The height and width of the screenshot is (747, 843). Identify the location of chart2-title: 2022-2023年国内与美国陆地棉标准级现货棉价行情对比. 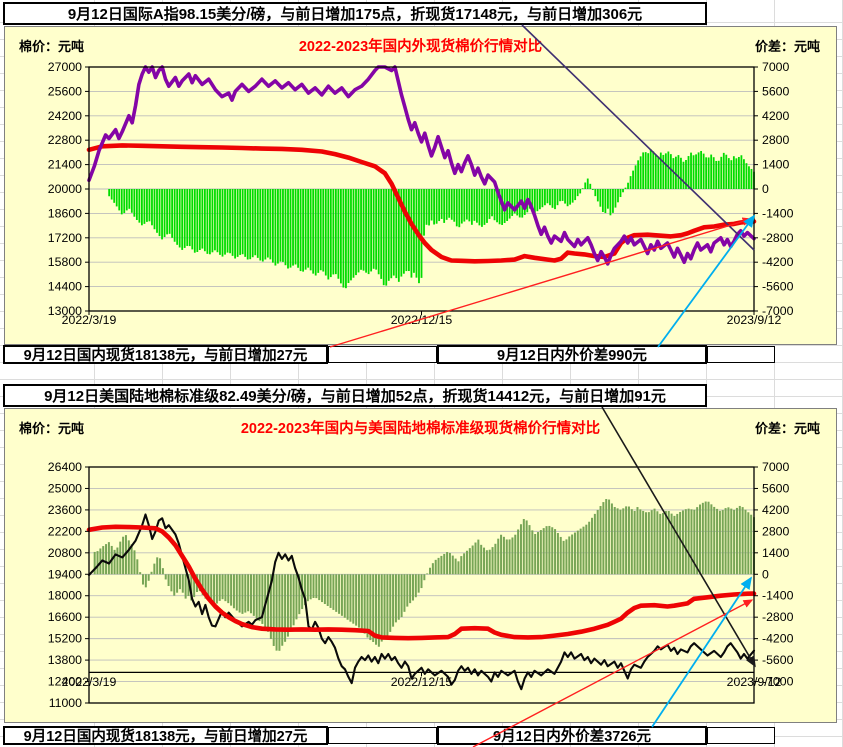
(420, 429).